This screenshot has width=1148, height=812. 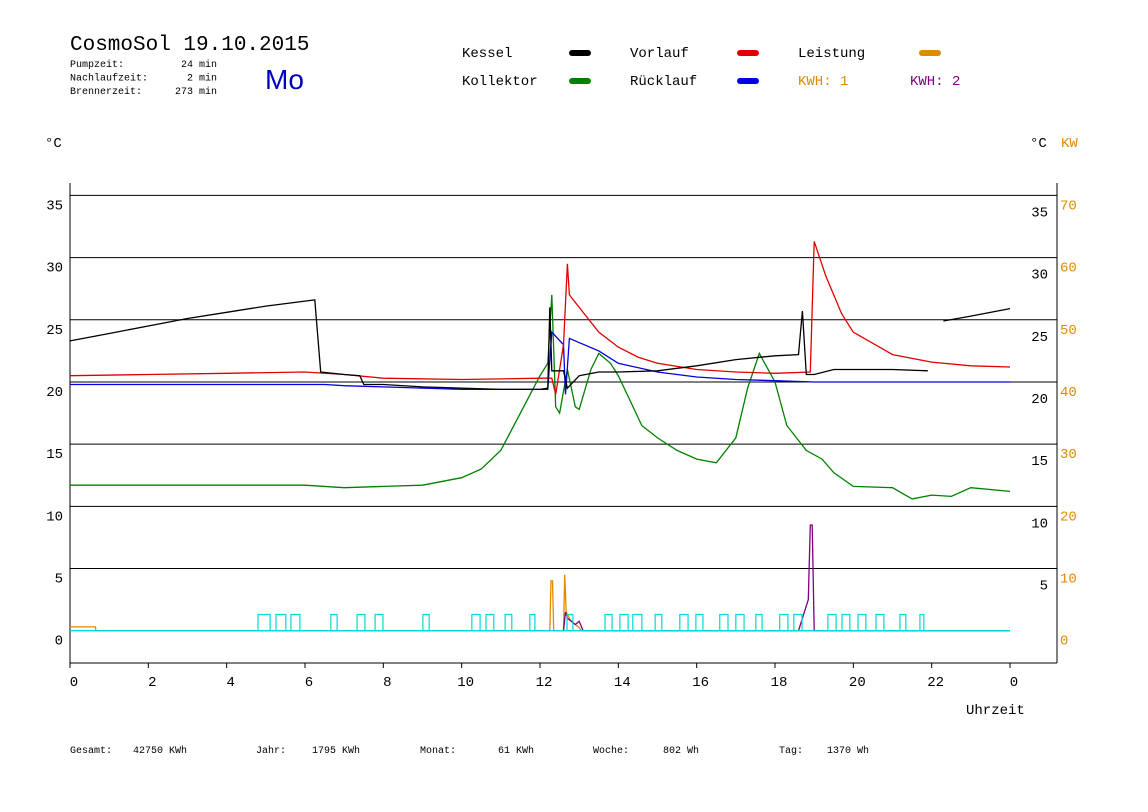 What do you see at coordinates (1039, 462) in the screenshot?
I see `y-tick-label-right: 15` at bounding box center [1039, 462].